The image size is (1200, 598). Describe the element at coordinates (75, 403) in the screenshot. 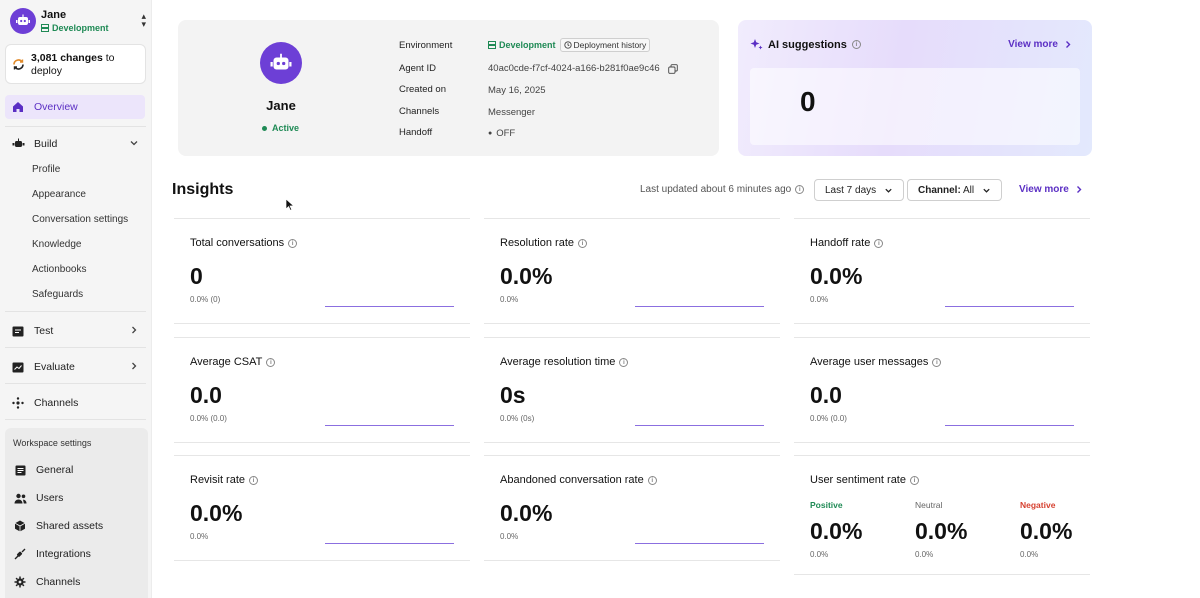

I see `nav-channels: Channels` at that location.